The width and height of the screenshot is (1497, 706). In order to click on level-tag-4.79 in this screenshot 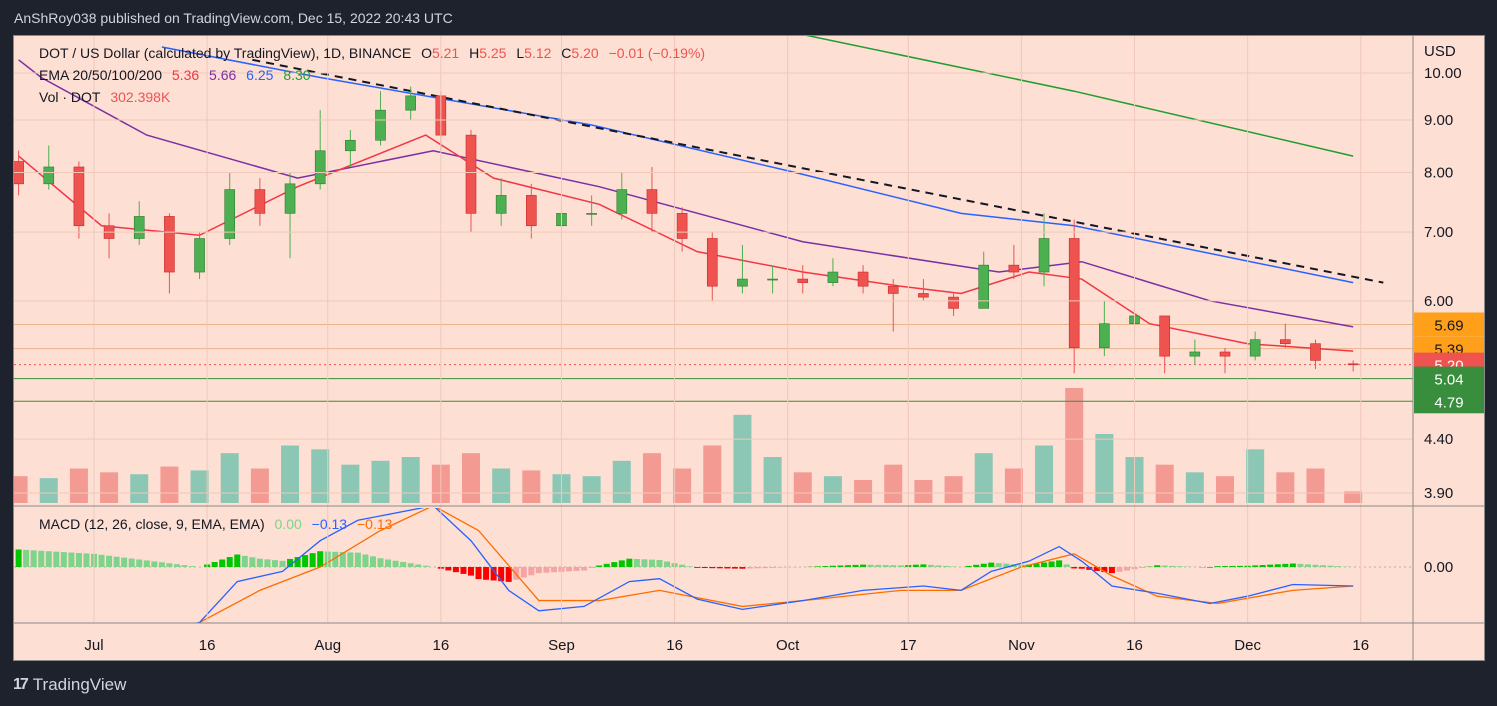, I will do `click(1449, 401)`.